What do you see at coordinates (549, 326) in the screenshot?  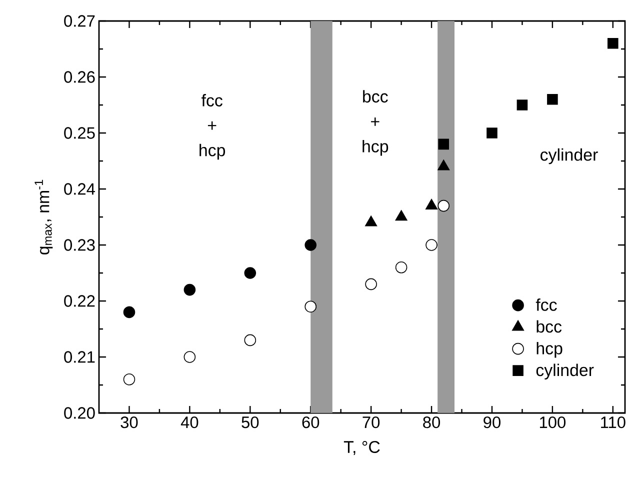 I see `legend-label: bcc` at bounding box center [549, 326].